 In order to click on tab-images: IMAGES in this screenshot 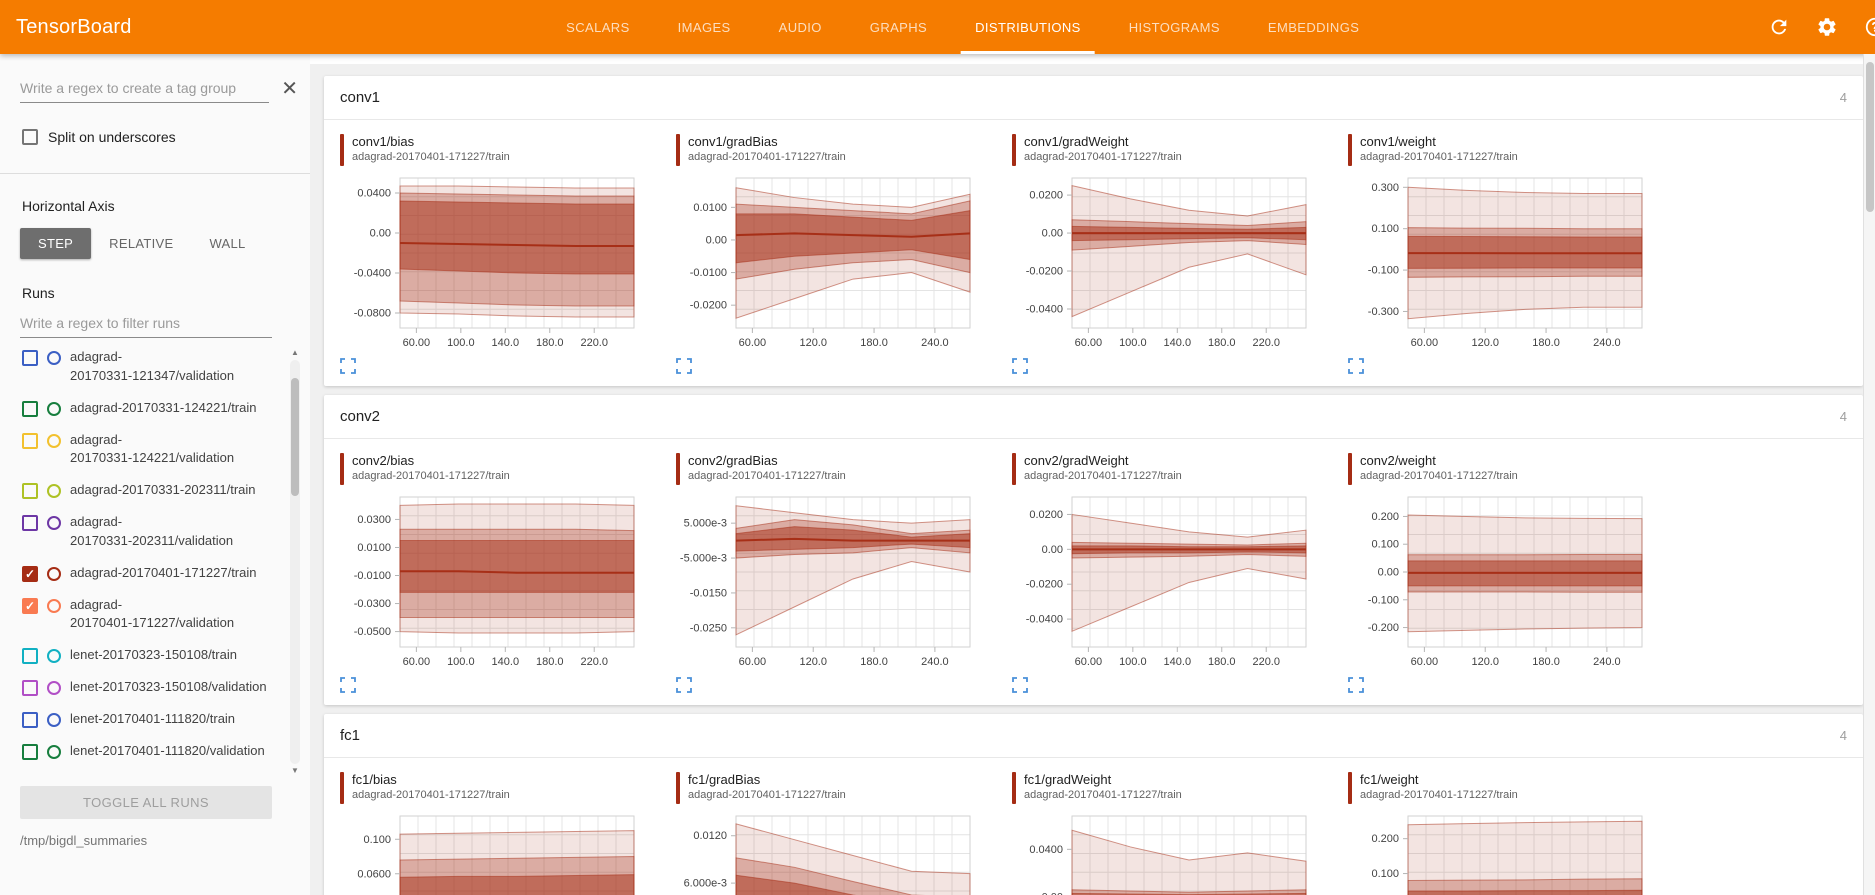, I will do `click(704, 27)`.